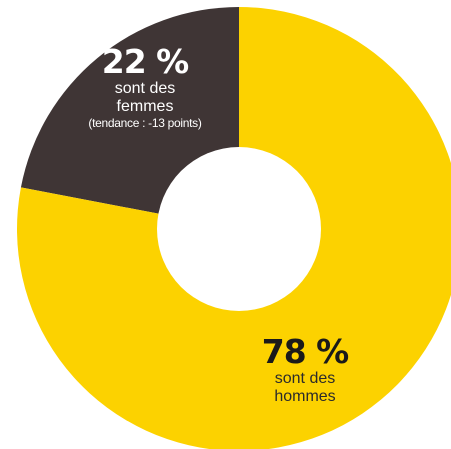 The height and width of the screenshot is (449, 451). What do you see at coordinates (145, 61) in the screenshot?
I see `women-percent: 22 %` at bounding box center [145, 61].